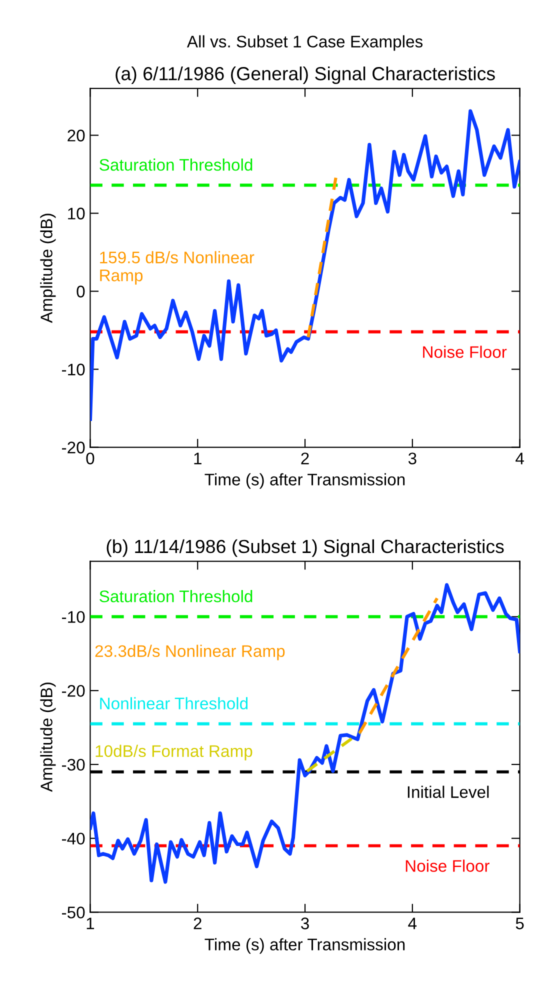 This screenshot has height=983, width=537. Describe the element at coordinates (73, 764) in the screenshot. I see `y-tick-label: -30` at that location.